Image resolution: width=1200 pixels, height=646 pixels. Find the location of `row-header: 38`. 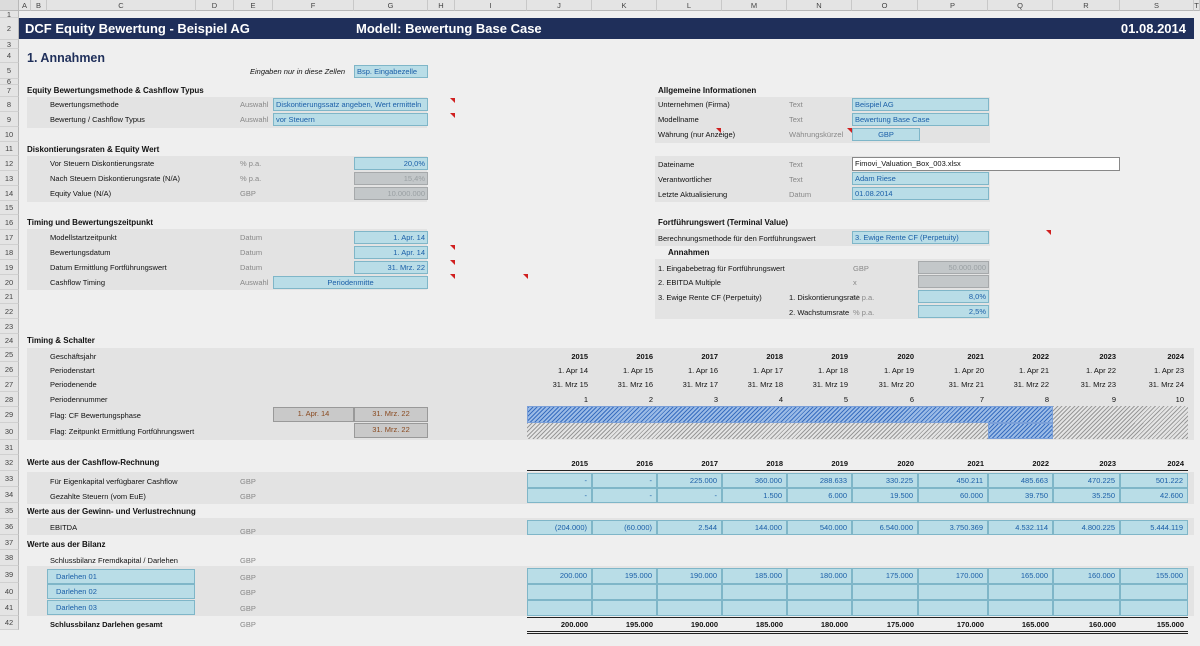

row-header: 38 is located at coordinates (9, 558).